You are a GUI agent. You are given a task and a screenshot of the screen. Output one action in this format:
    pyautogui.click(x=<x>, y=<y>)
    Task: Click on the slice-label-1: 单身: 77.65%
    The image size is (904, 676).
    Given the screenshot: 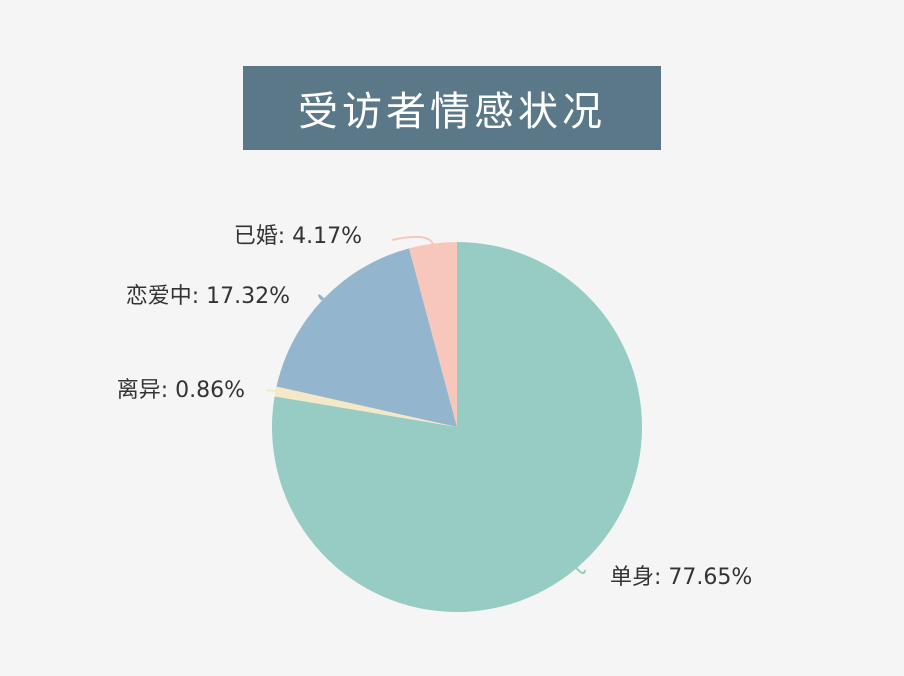 What is the action you would take?
    pyautogui.click(x=681, y=577)
    